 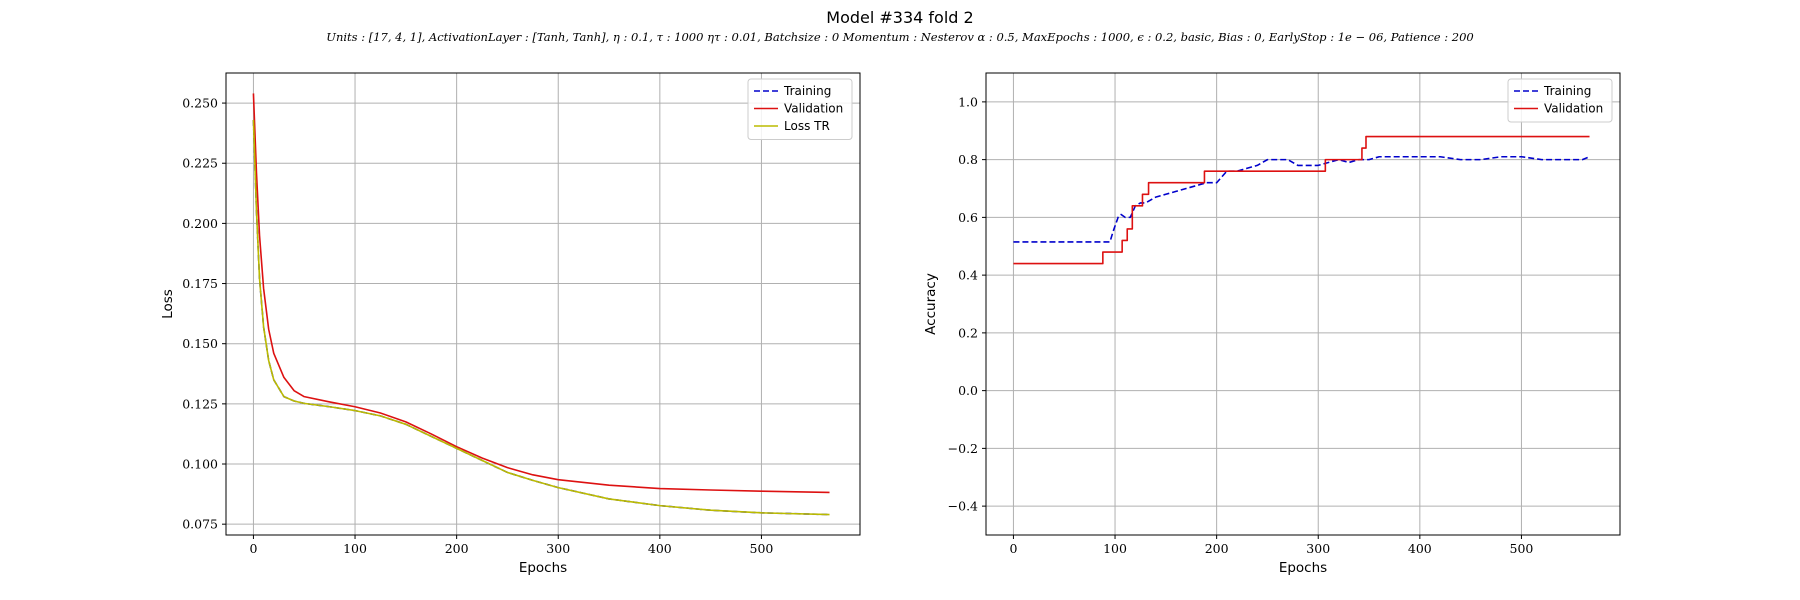 What do you see at coordinates (200, 103) in the screenshot?
I see `loss-ytick-label-7: 0.250` at bounding box center [200, 103].